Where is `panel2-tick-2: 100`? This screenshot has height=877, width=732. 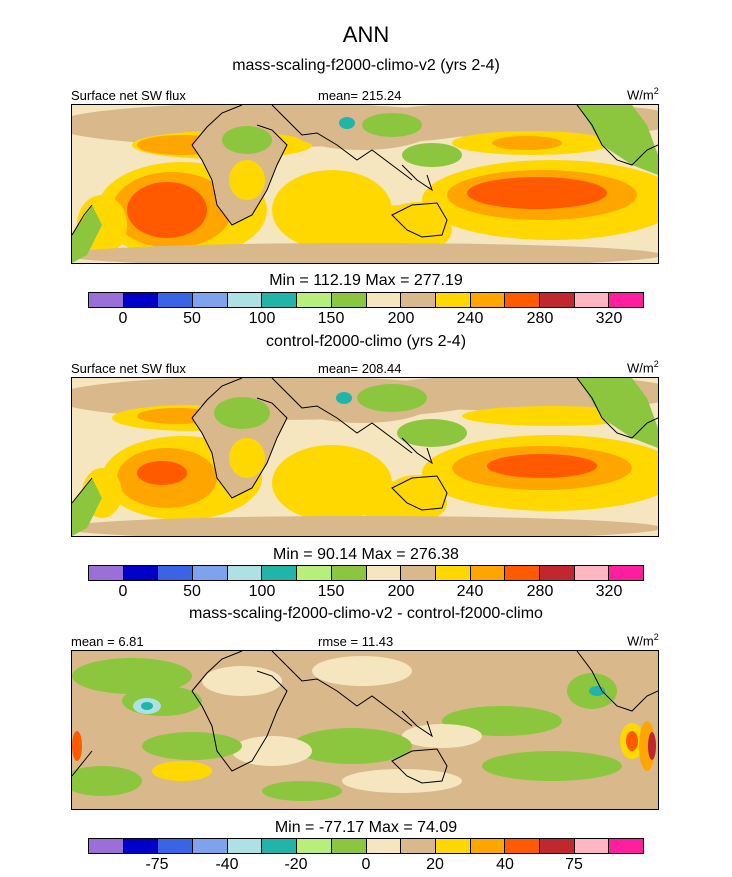 panel2-tick-2: 100 is located at coordinates (262, 591).